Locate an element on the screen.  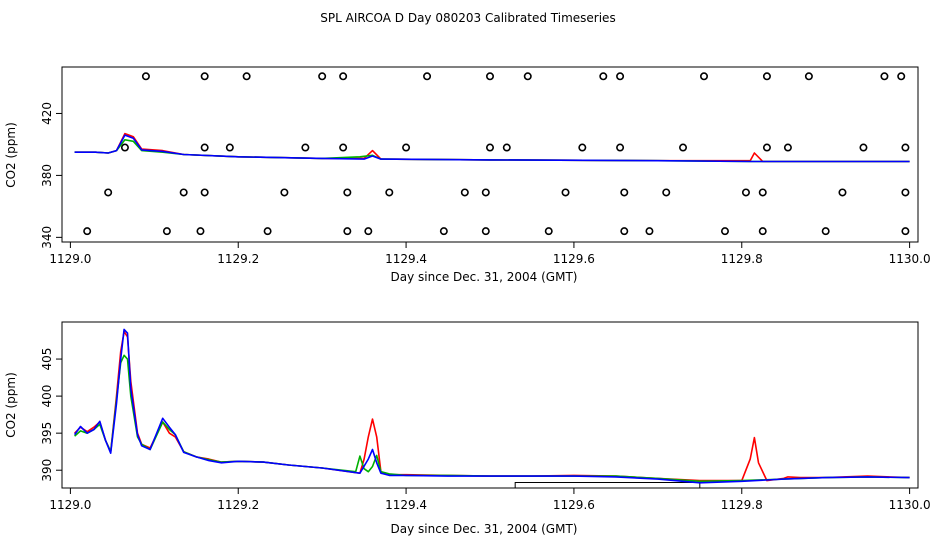
top-y-axis-label: CO2 (ppm) is located at coordinates (11, 155).